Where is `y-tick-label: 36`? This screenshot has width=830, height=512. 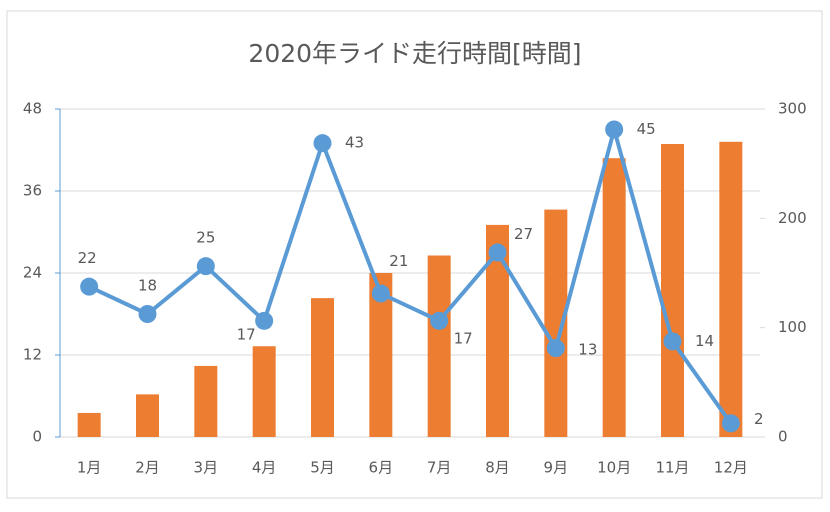 y-tick-label: 36 is located at coordinates (32, 191).